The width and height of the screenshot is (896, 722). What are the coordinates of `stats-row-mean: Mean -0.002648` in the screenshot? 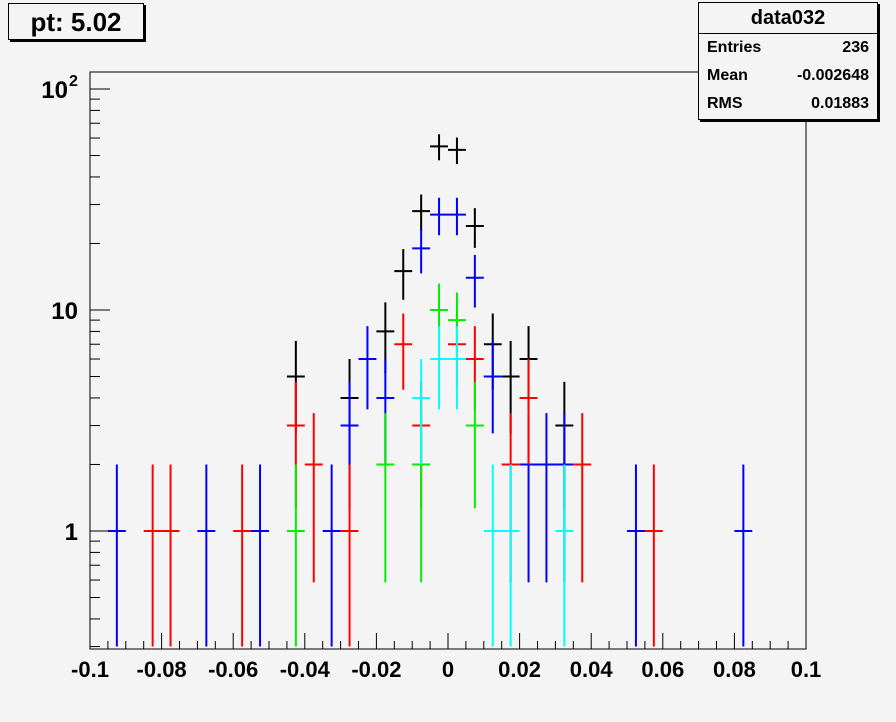 It's located at (788, 76).